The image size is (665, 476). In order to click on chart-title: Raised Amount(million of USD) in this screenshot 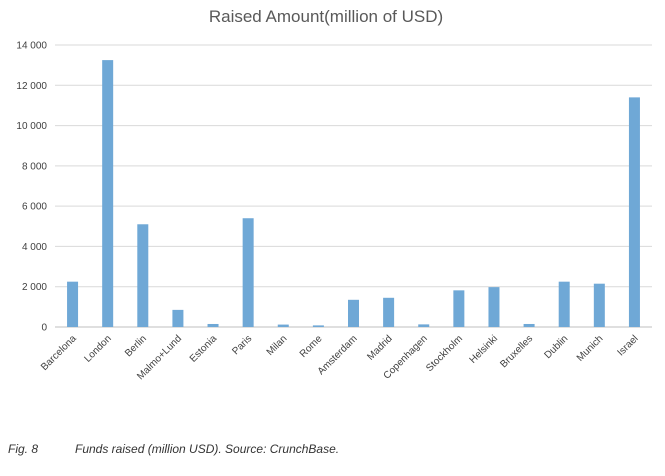, I will do `click(326, 16)`.